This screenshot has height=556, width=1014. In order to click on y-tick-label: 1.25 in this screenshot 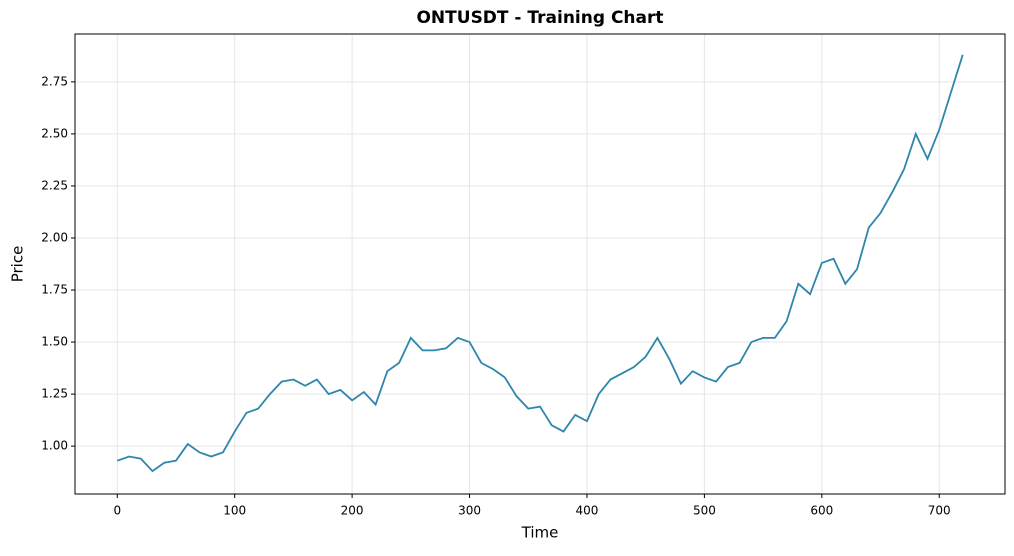, I will do `click(54, 394)`.